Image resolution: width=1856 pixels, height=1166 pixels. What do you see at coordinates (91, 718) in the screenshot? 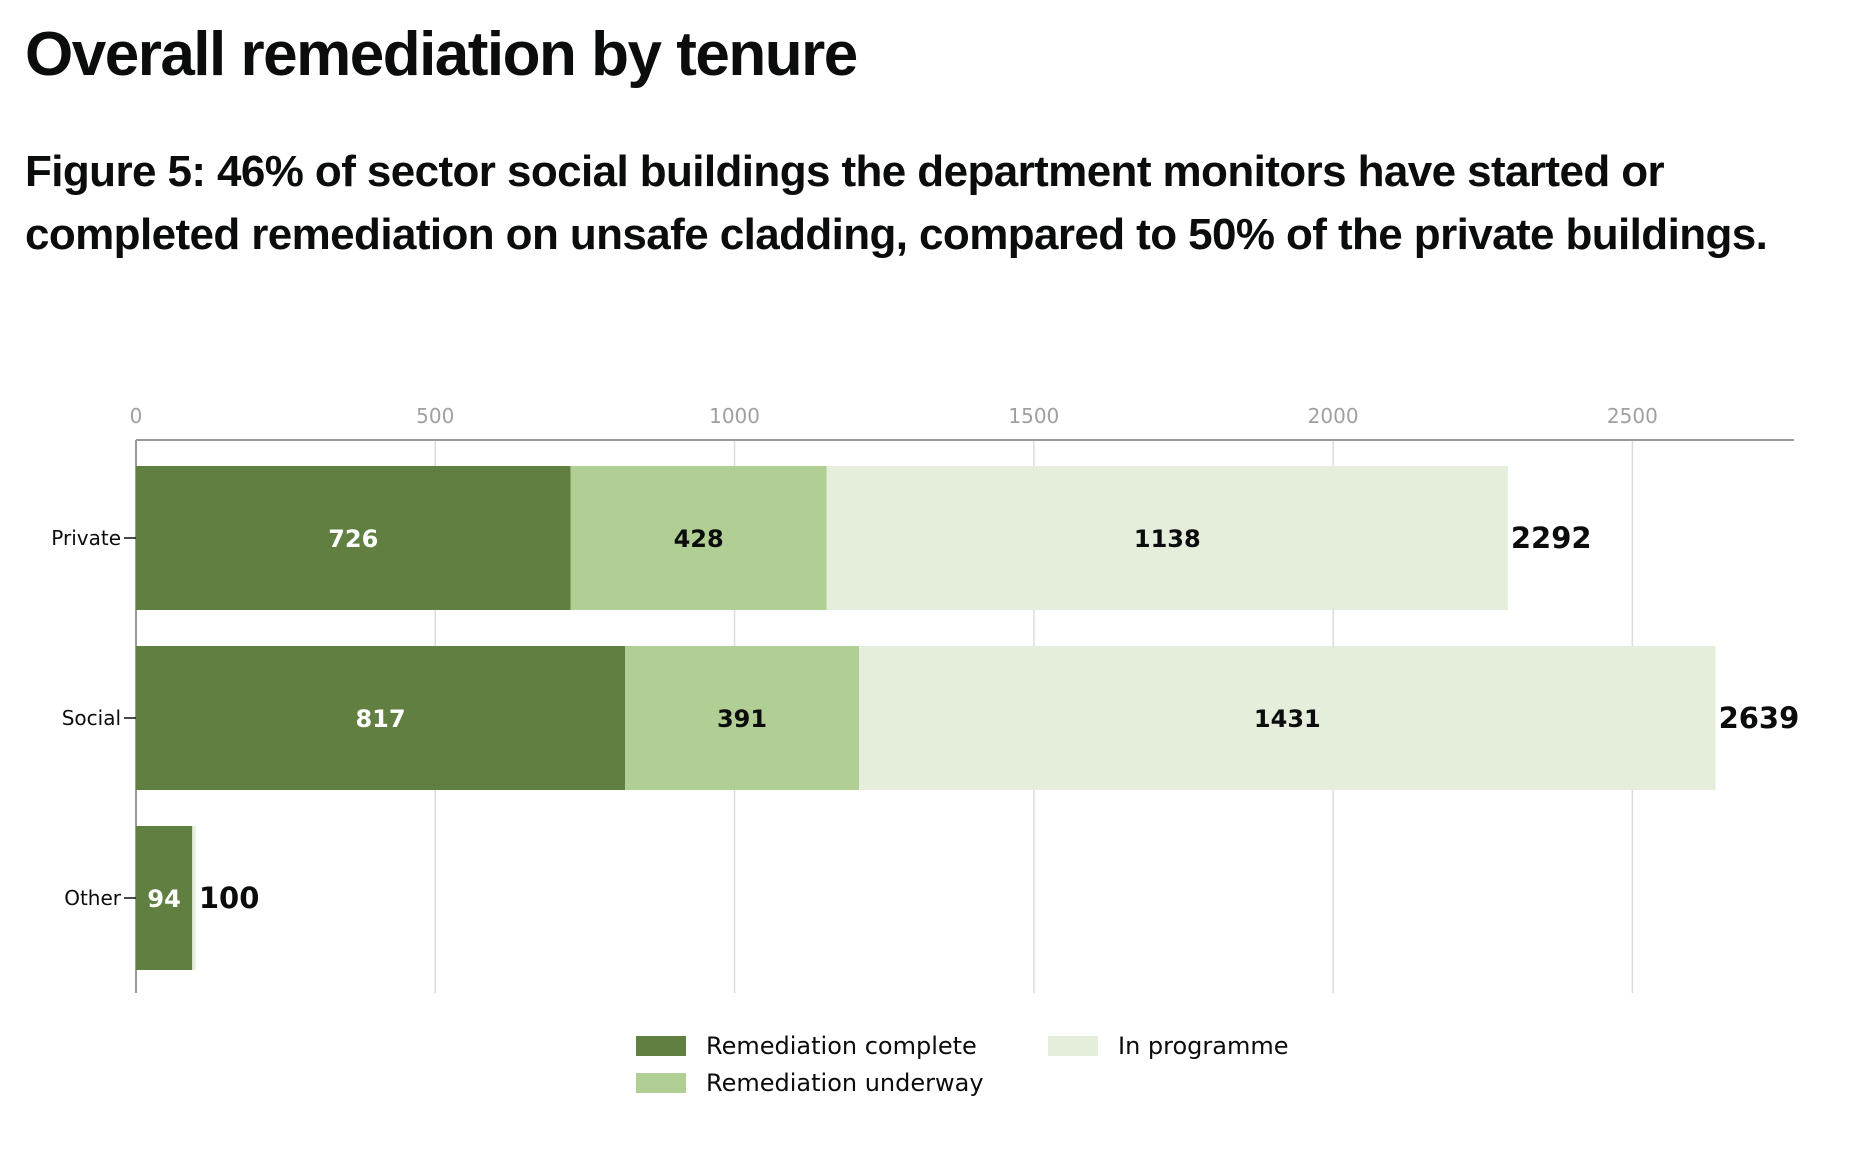
I see `y-tick-label: Social` at bounding box center [91, 718].